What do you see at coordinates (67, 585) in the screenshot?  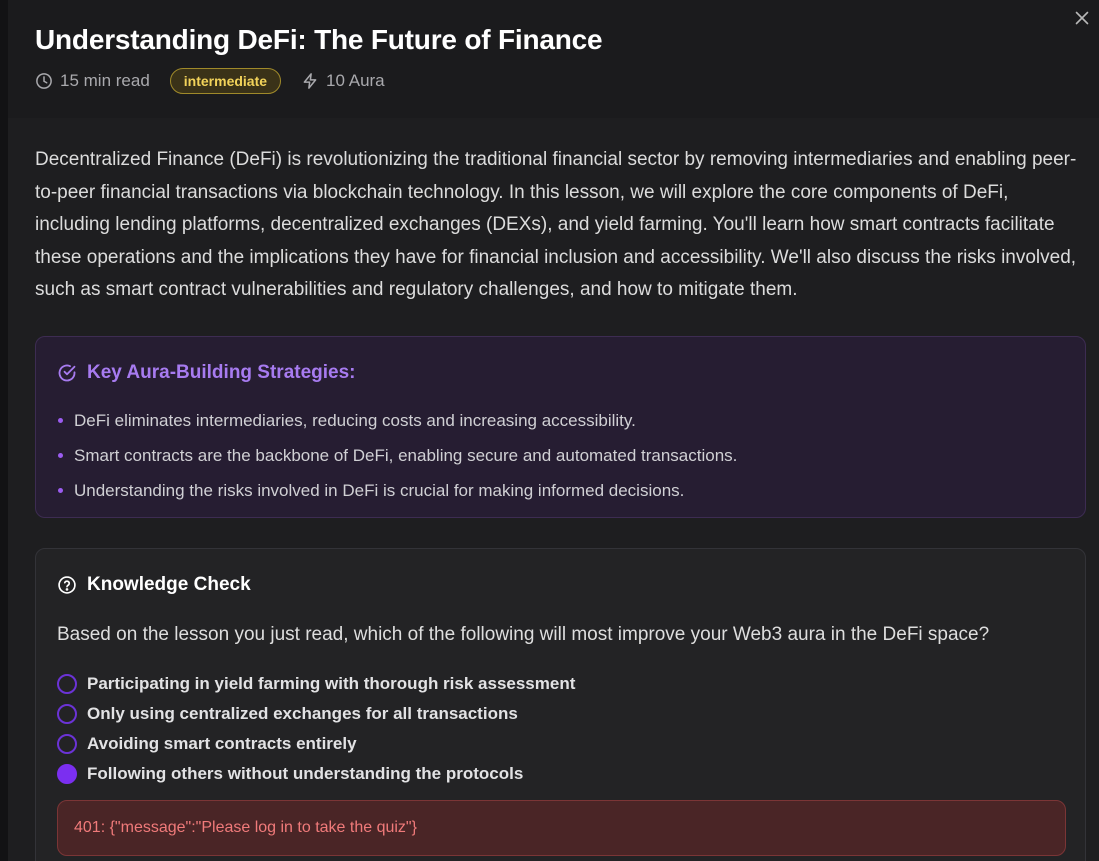 I see `help-circle-icon` at bounding box center [67, 585].